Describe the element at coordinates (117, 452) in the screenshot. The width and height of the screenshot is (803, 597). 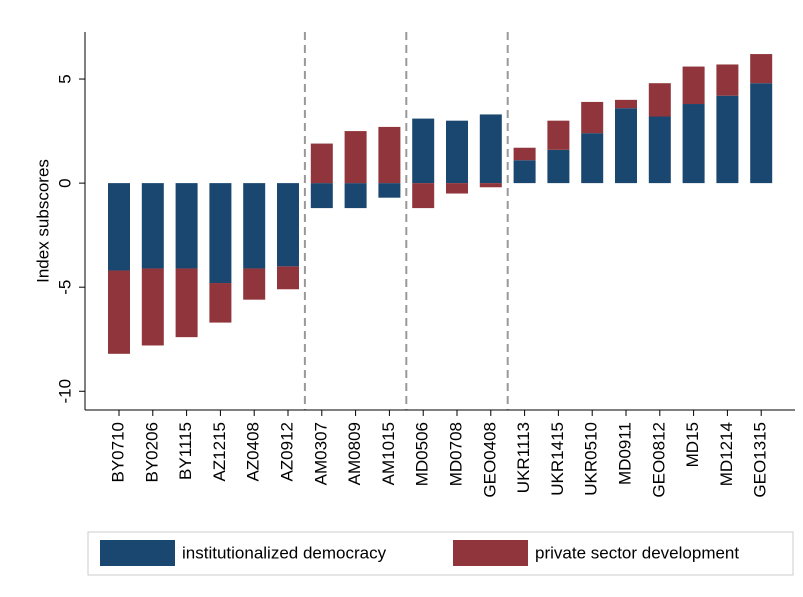
I see `x-tick-label: BY0710` at that location.